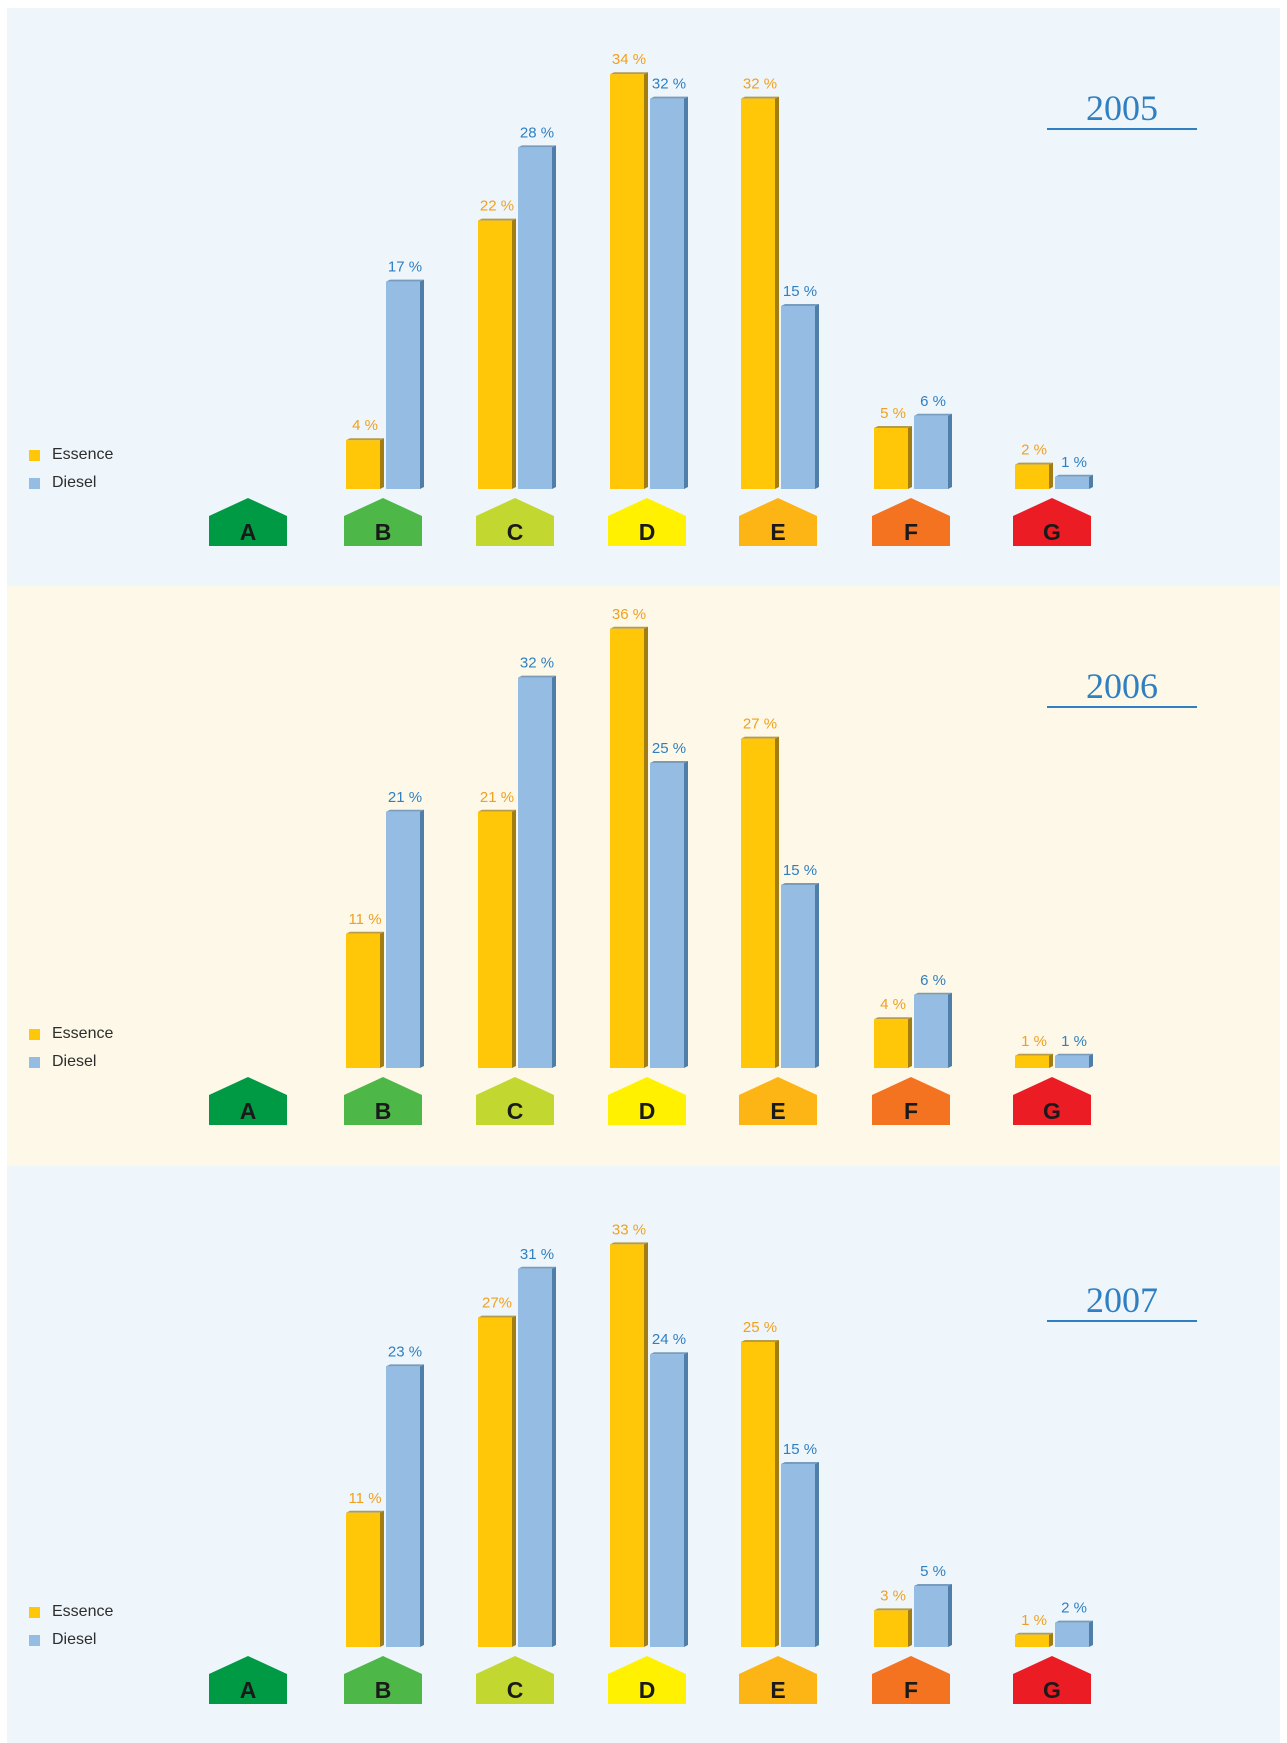  I want to click on class-marker-g, so click(1052, 522).